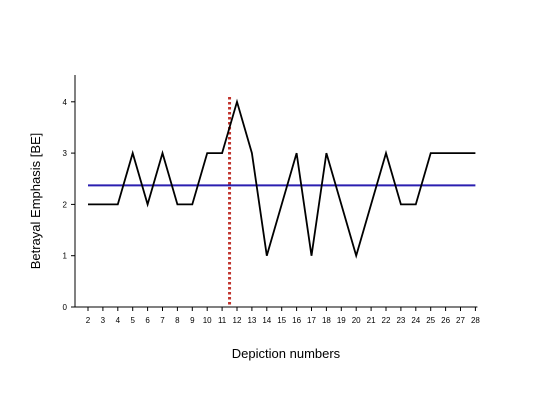  I want to click on x-tick-label: 7, so click(162, 320).